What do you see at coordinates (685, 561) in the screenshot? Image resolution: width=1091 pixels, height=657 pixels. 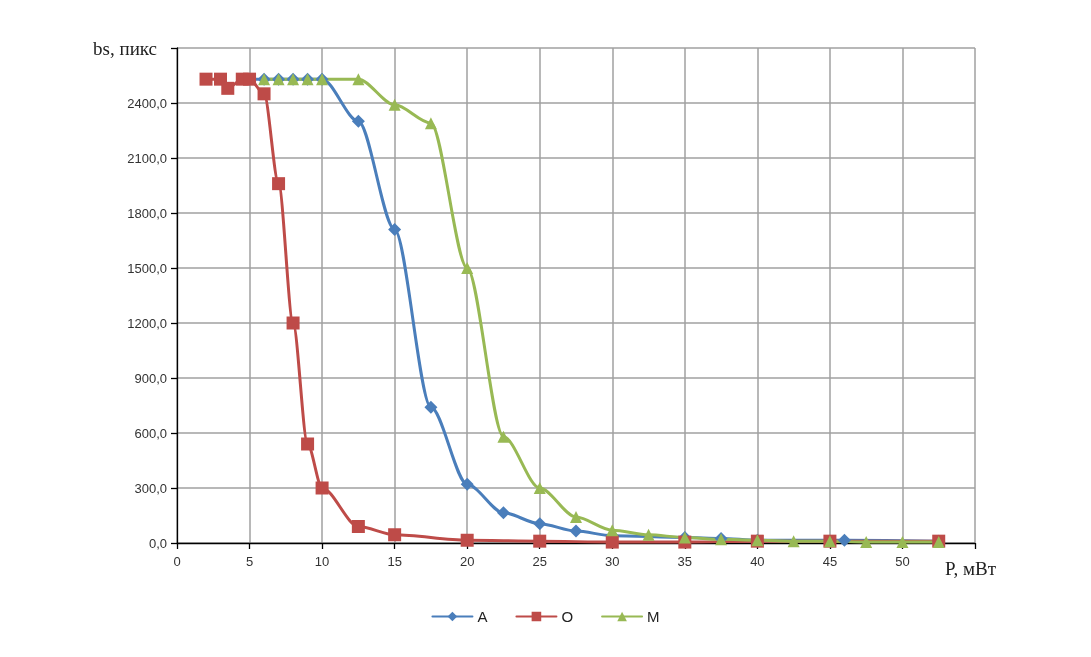 I see `x-tick-label: 35` at bounding box center [685, 561].